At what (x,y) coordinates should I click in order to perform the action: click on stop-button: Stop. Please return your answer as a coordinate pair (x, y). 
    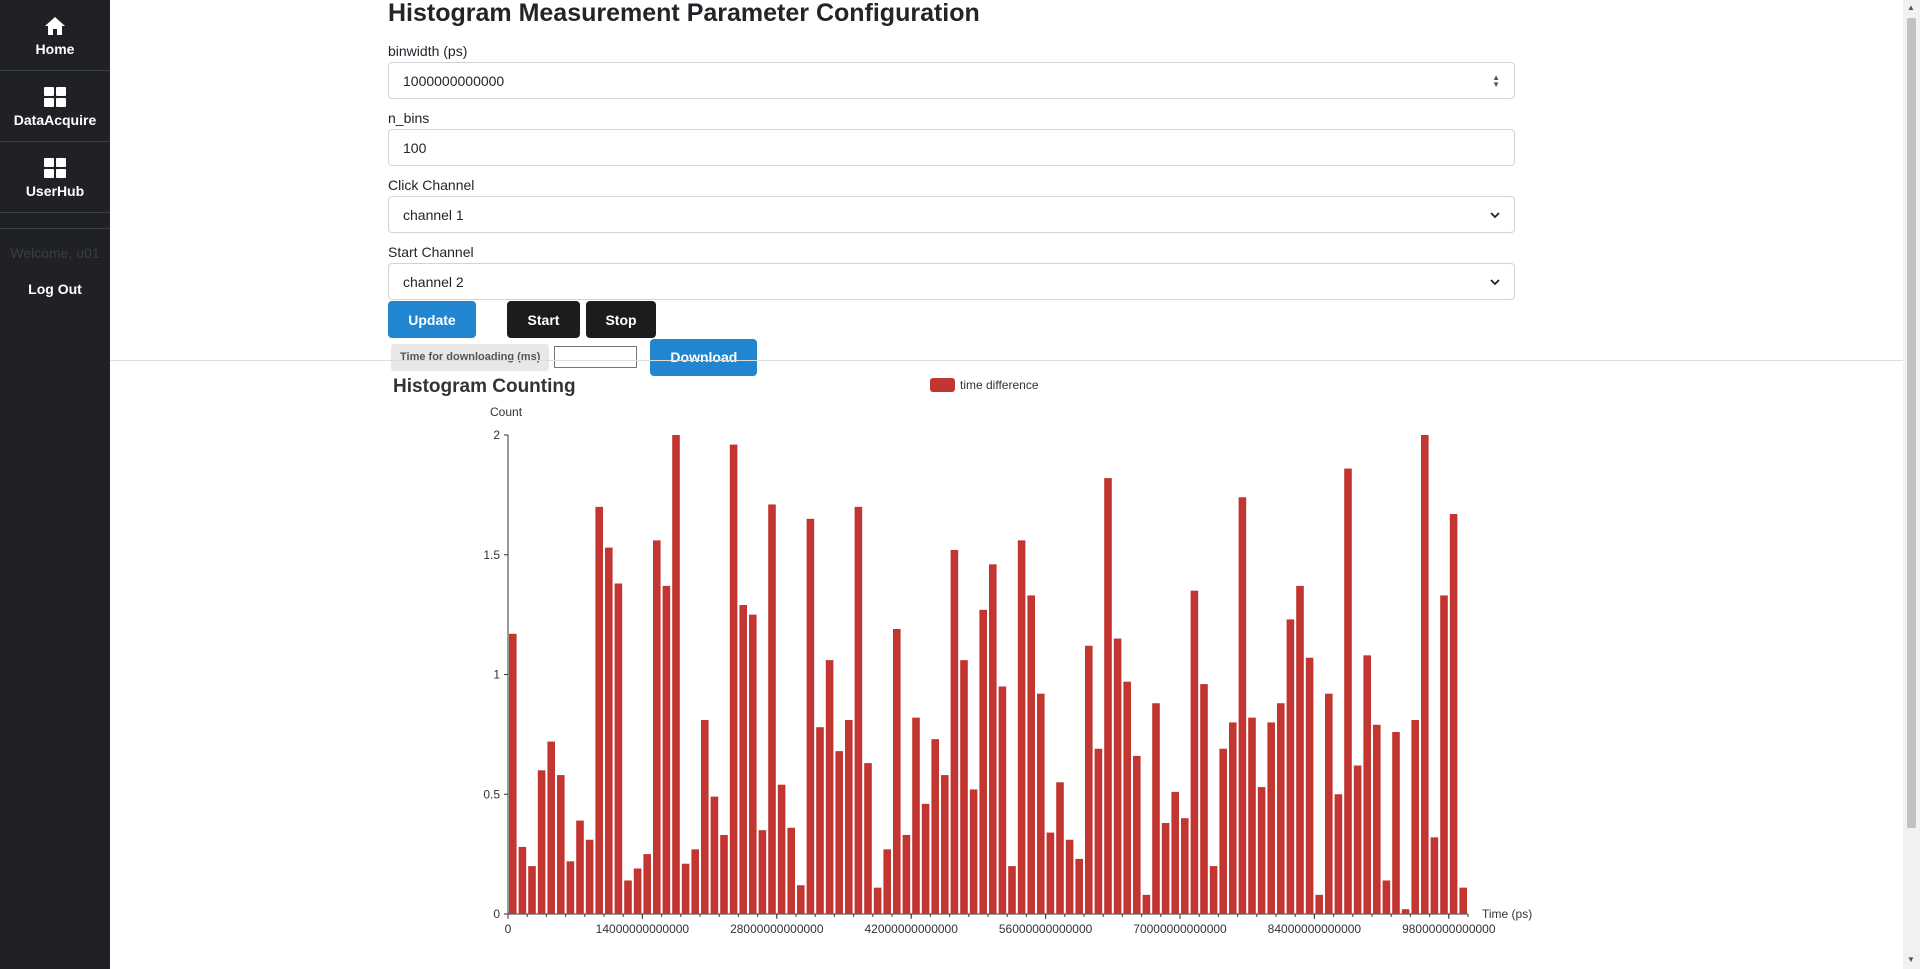
    Looking at the image, I should click on (621, 319).